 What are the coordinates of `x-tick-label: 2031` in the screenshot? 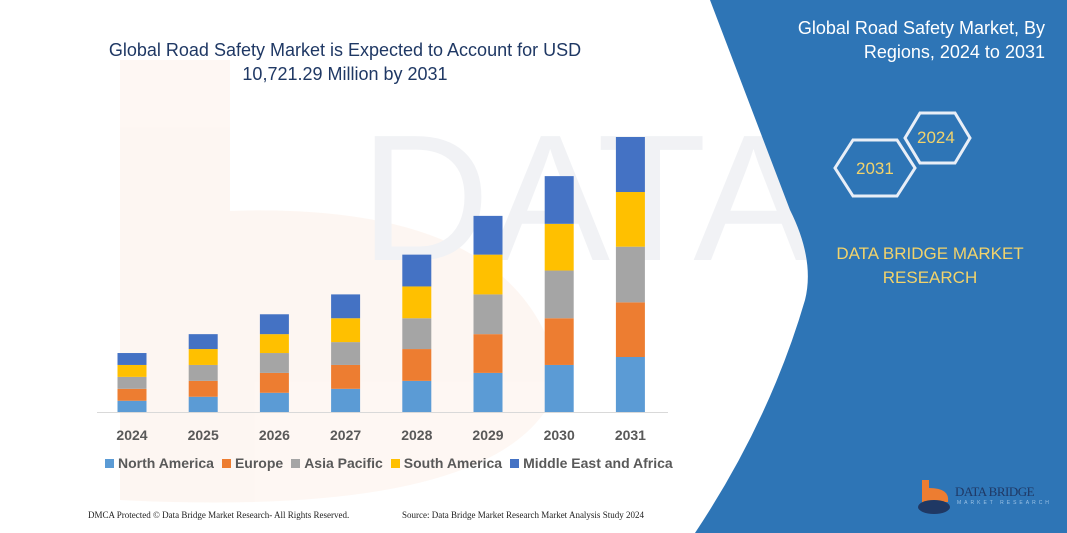 It's located at (630, 435).